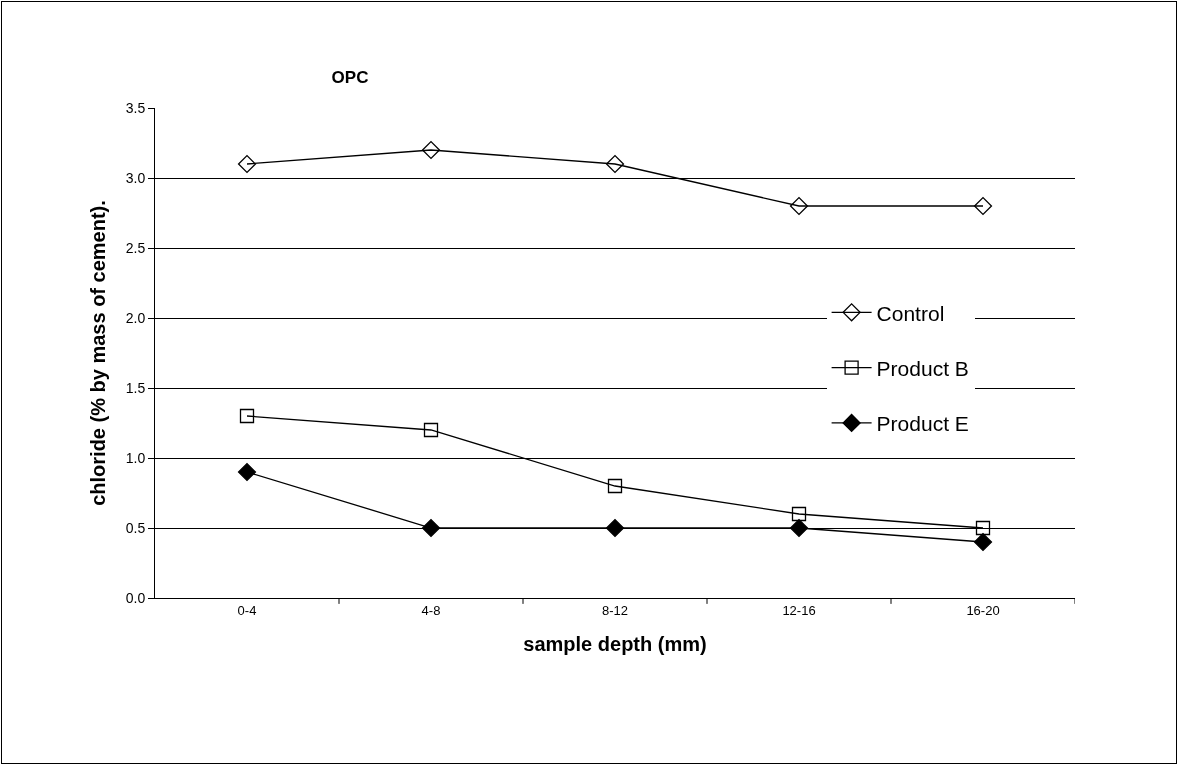  Describe the element at coordinates (431, 610) in the screenshot. I see `x-tick-label: 4-8` at that location.